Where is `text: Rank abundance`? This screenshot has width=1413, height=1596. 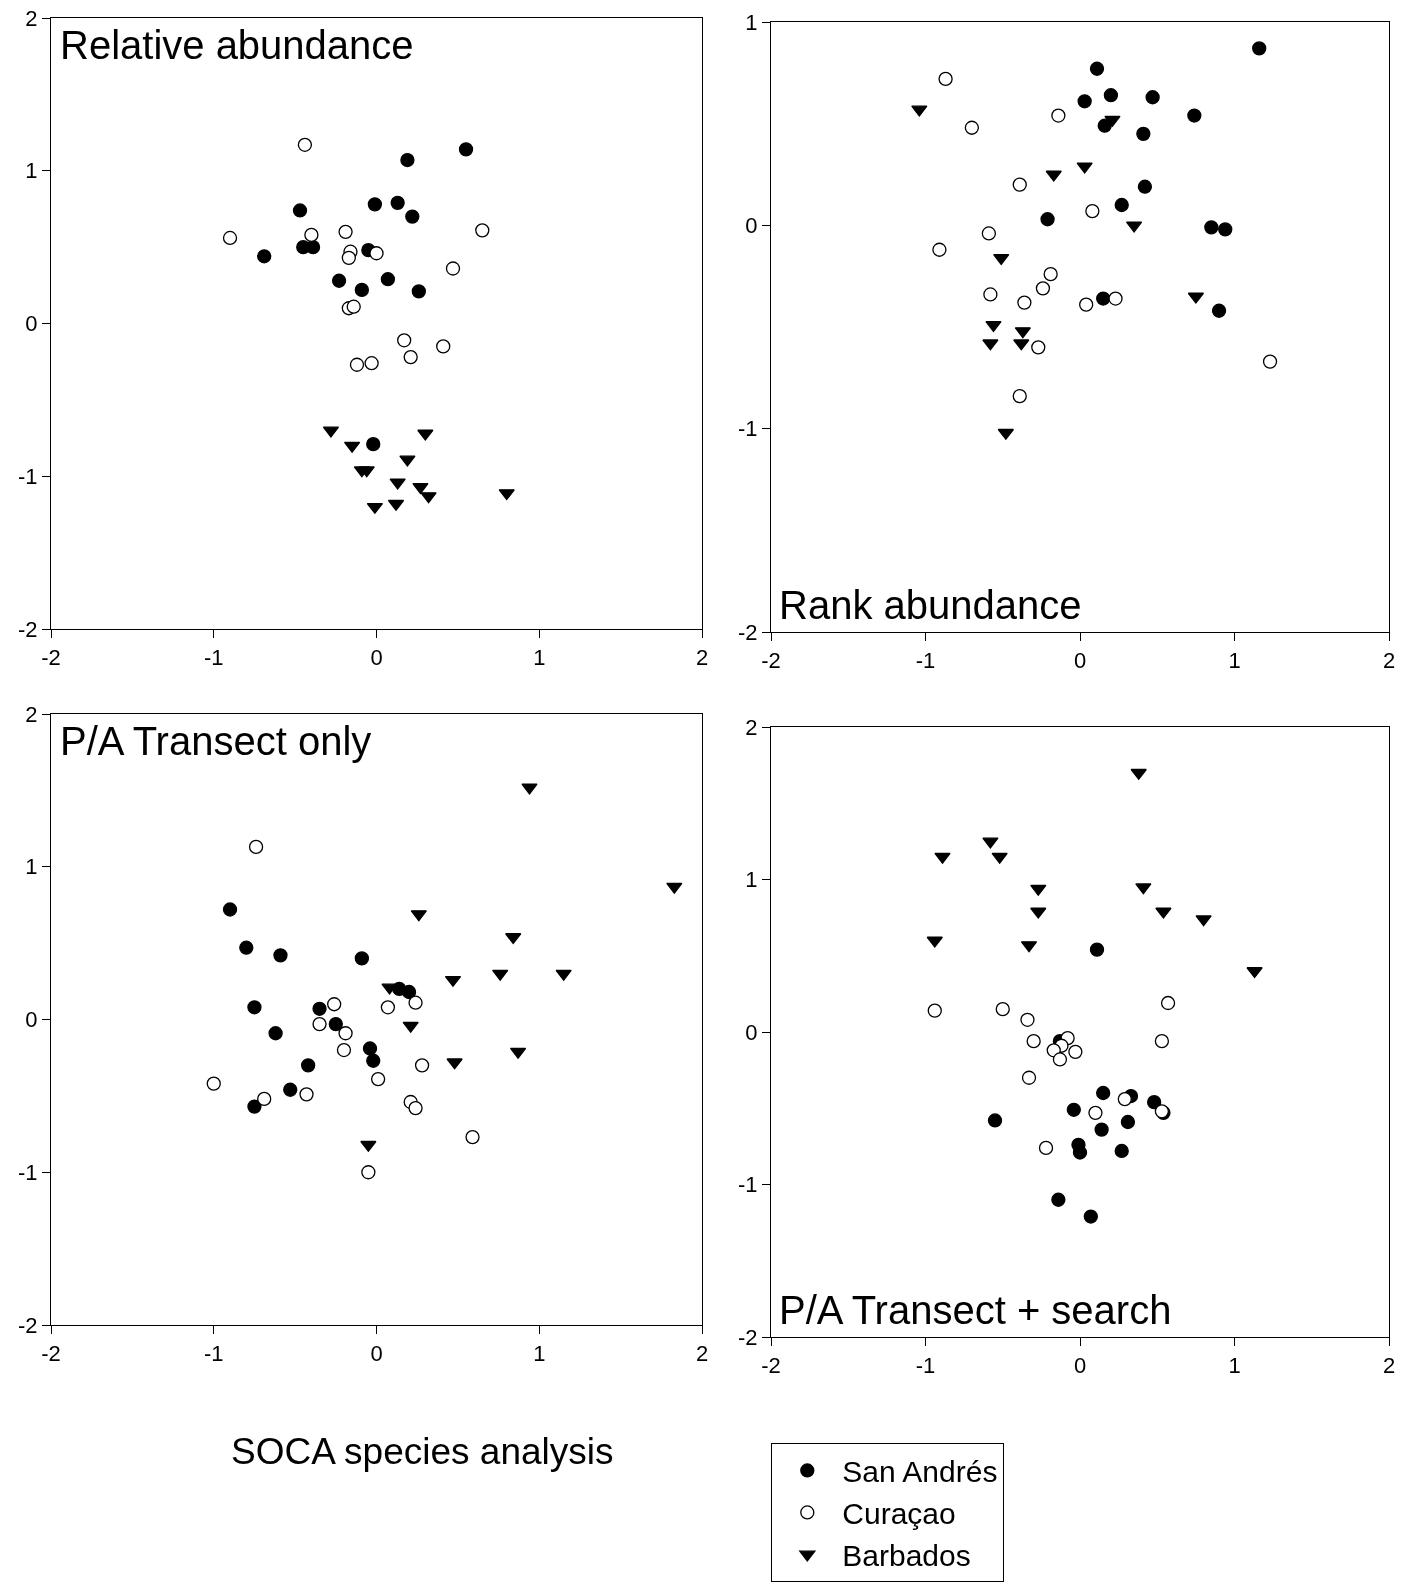 text: Rank abundance is located at coordinates (930, 605).